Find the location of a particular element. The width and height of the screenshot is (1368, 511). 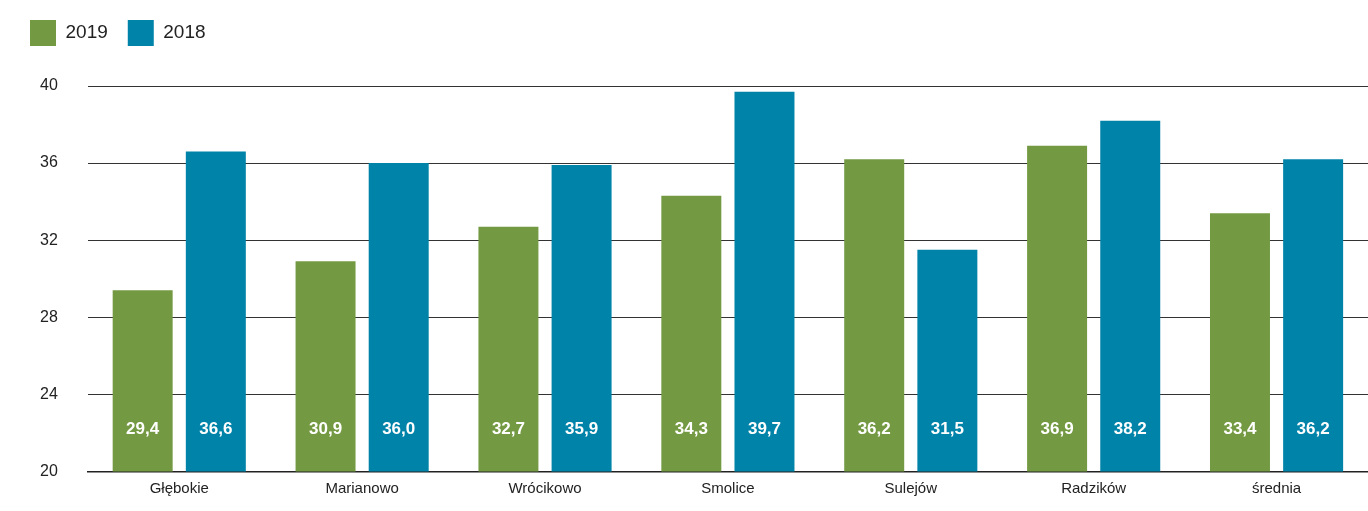

y-tick-label: 32 is located at coordinates (49, 239).